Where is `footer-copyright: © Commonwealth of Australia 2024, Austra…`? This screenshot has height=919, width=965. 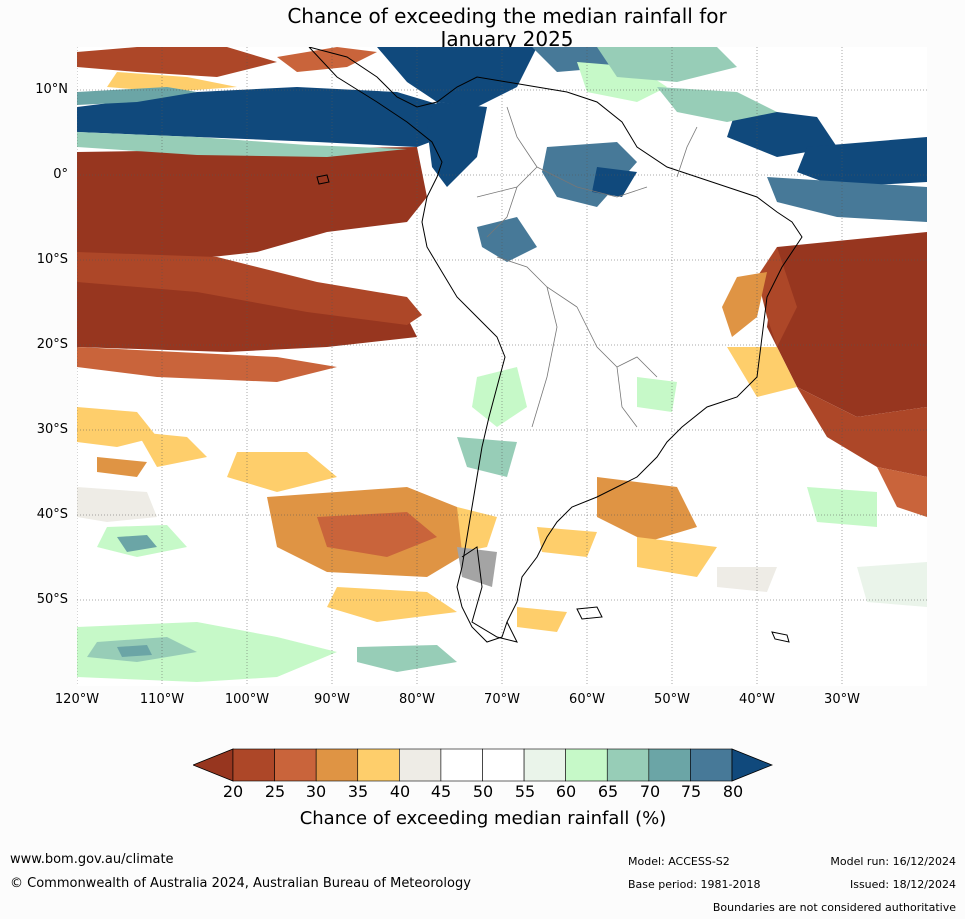
footer-copyright: © Commonwealth of Australia 2024, Austra… is located at coordinates (240, 883).